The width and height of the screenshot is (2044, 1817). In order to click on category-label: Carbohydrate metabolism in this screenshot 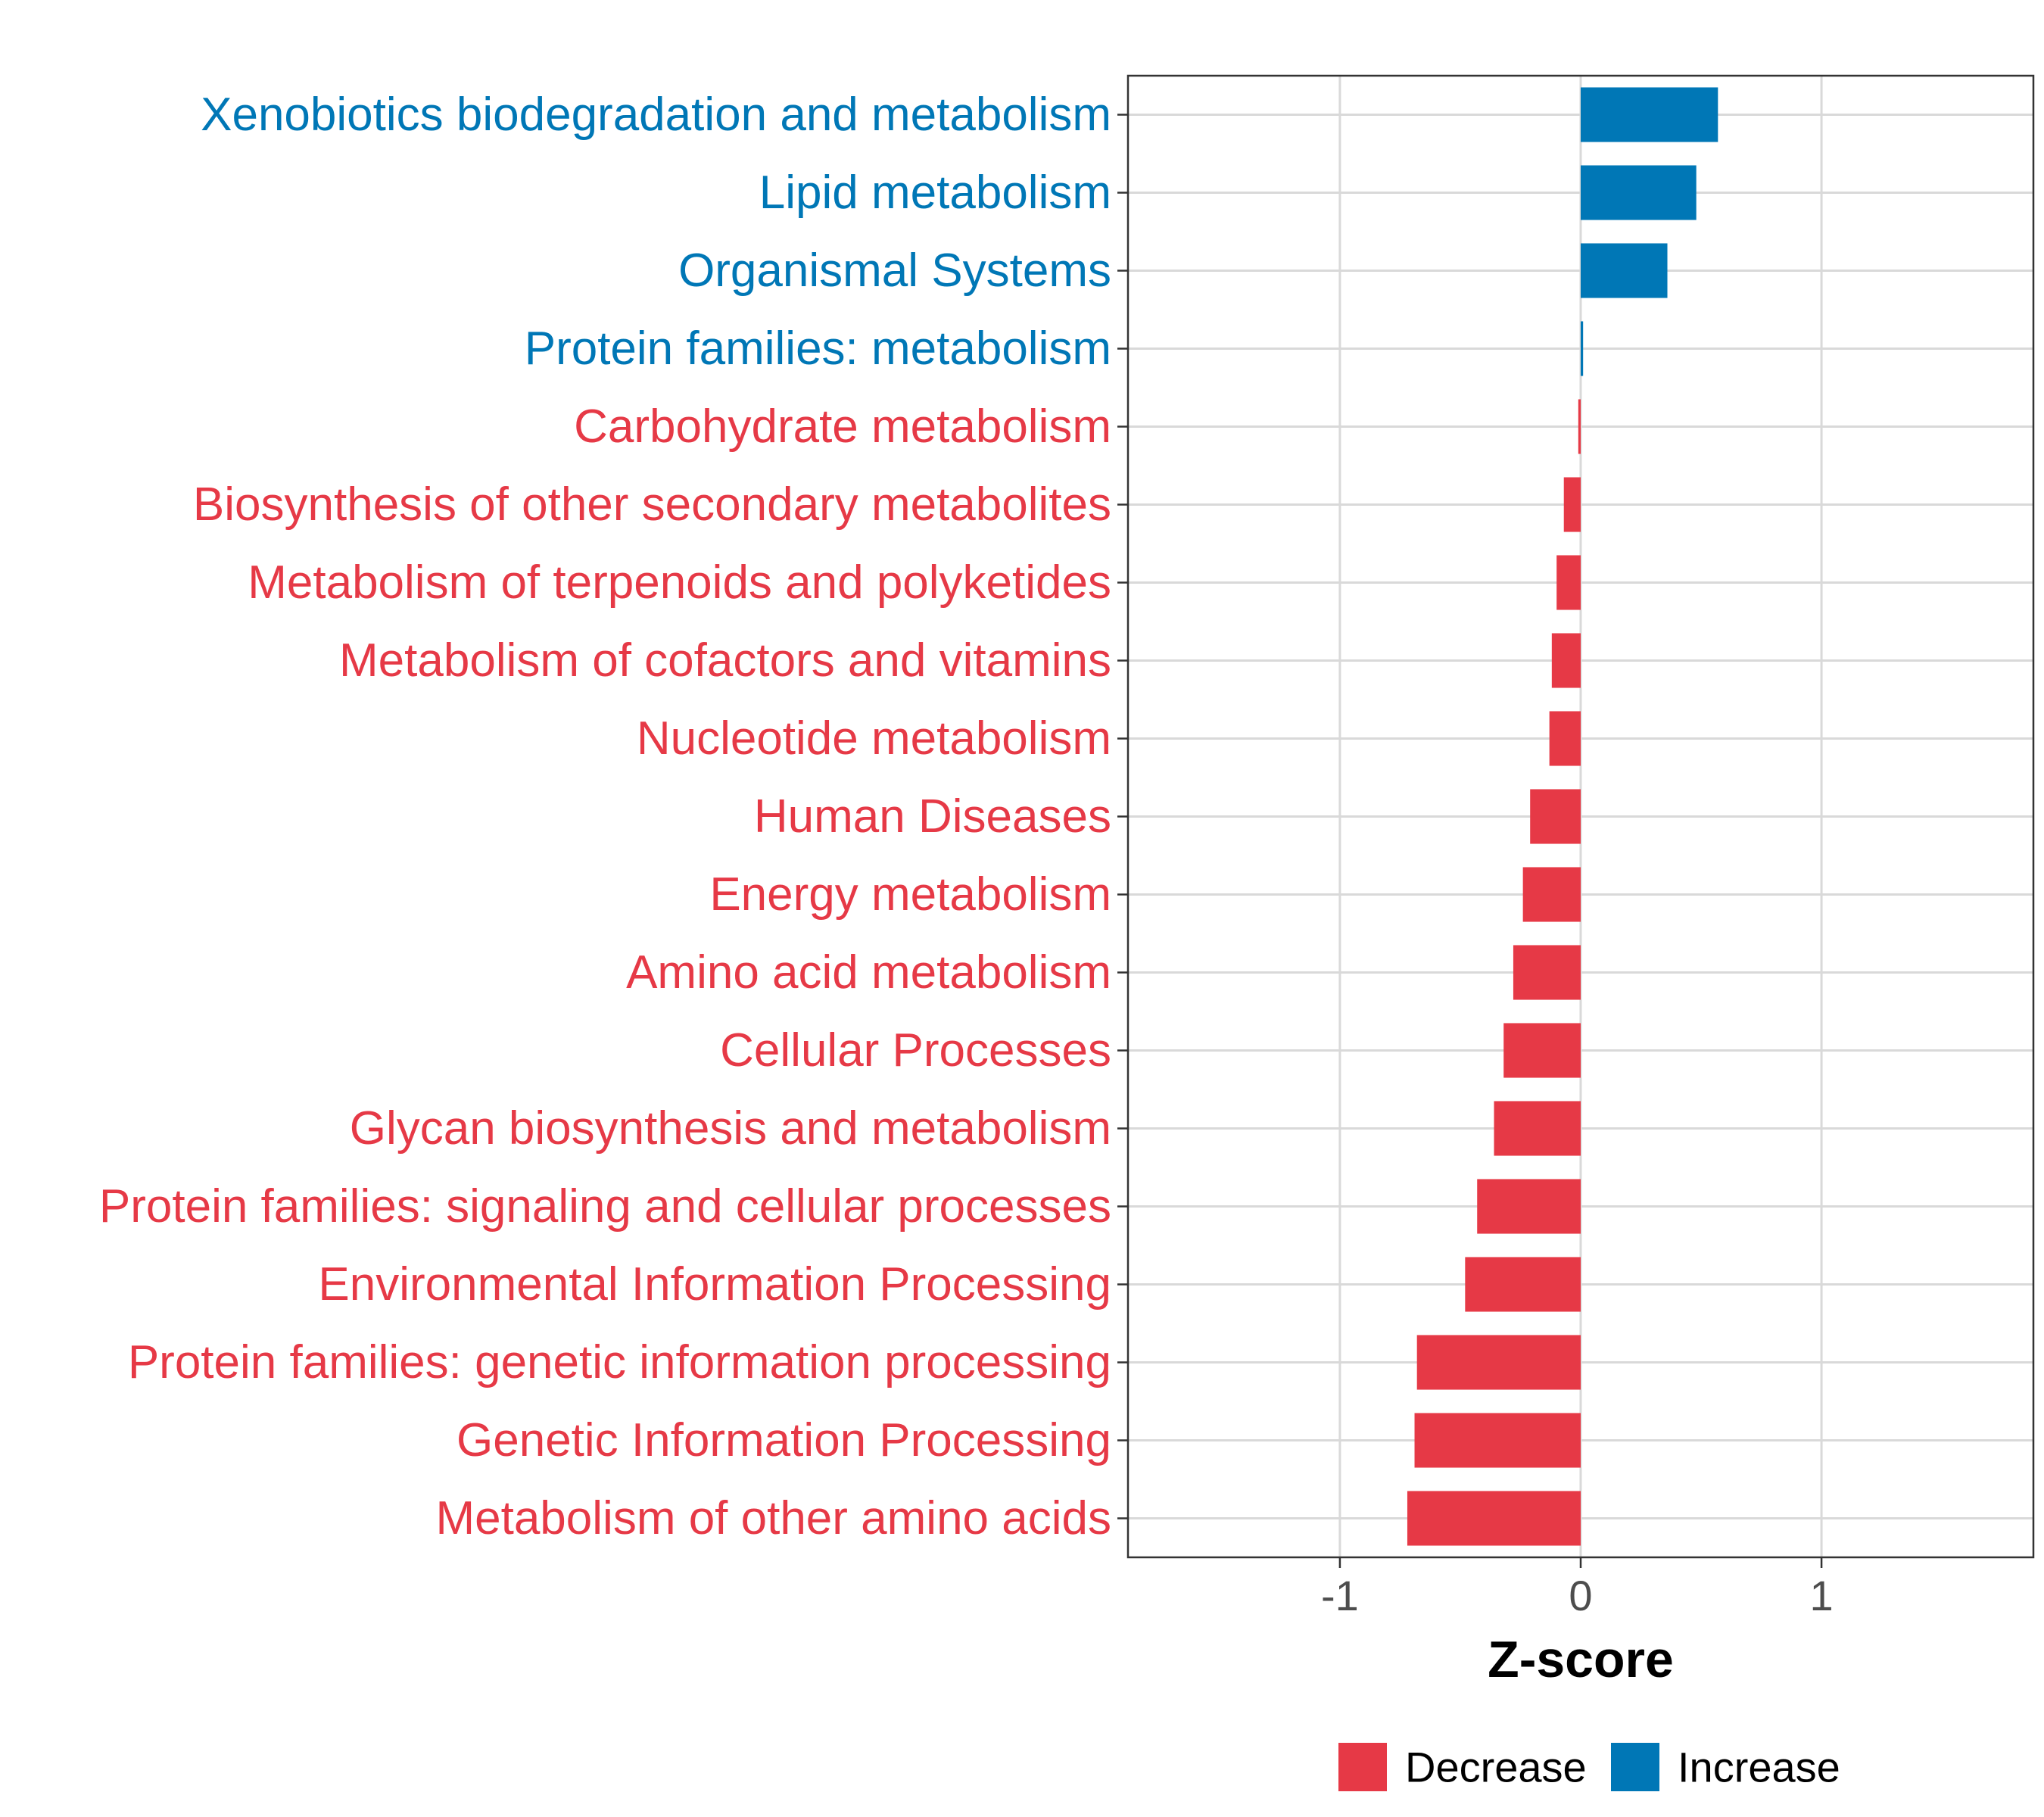, I will do `click(842, 426)`.